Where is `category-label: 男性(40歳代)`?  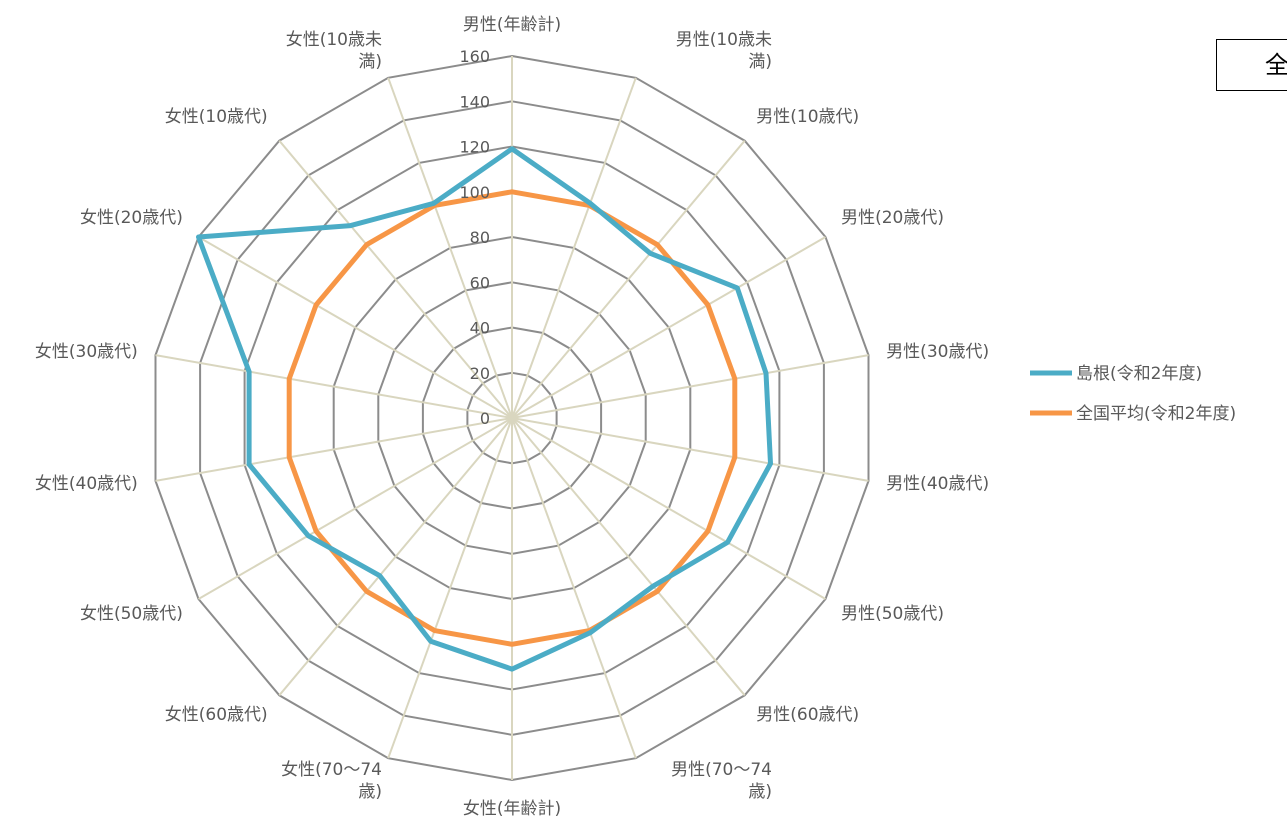 category-label: 男性(40歳代) is located at coordinates (937, 484).